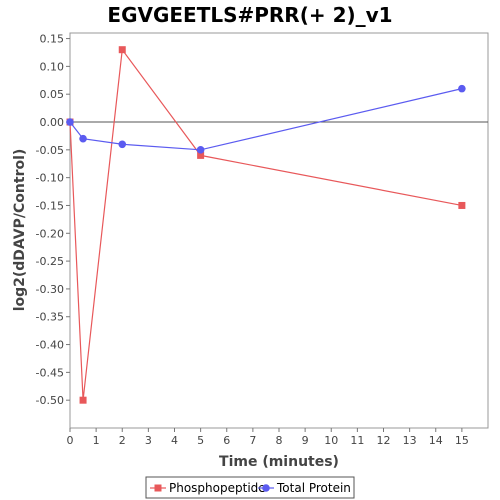 The height and width of the screenshot is (500, 500). I want to click on x-tick-label: 11, so click(357, 440).